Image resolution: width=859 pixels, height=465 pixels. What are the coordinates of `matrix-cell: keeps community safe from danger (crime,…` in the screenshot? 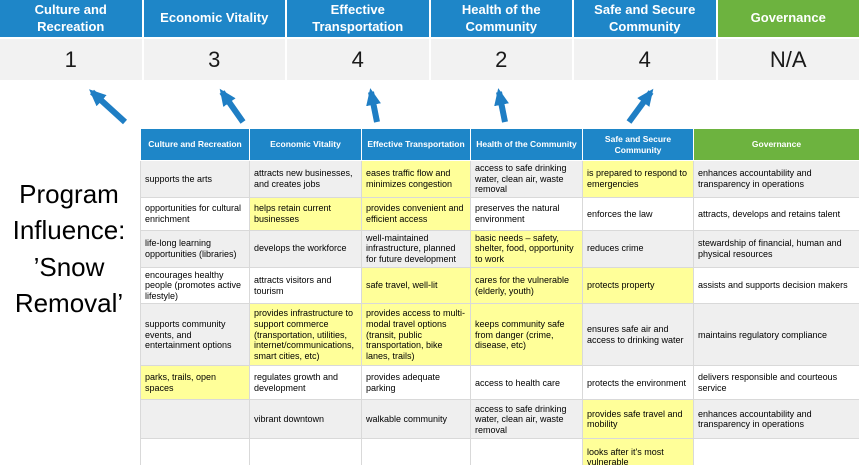 It's located at (526, 335).